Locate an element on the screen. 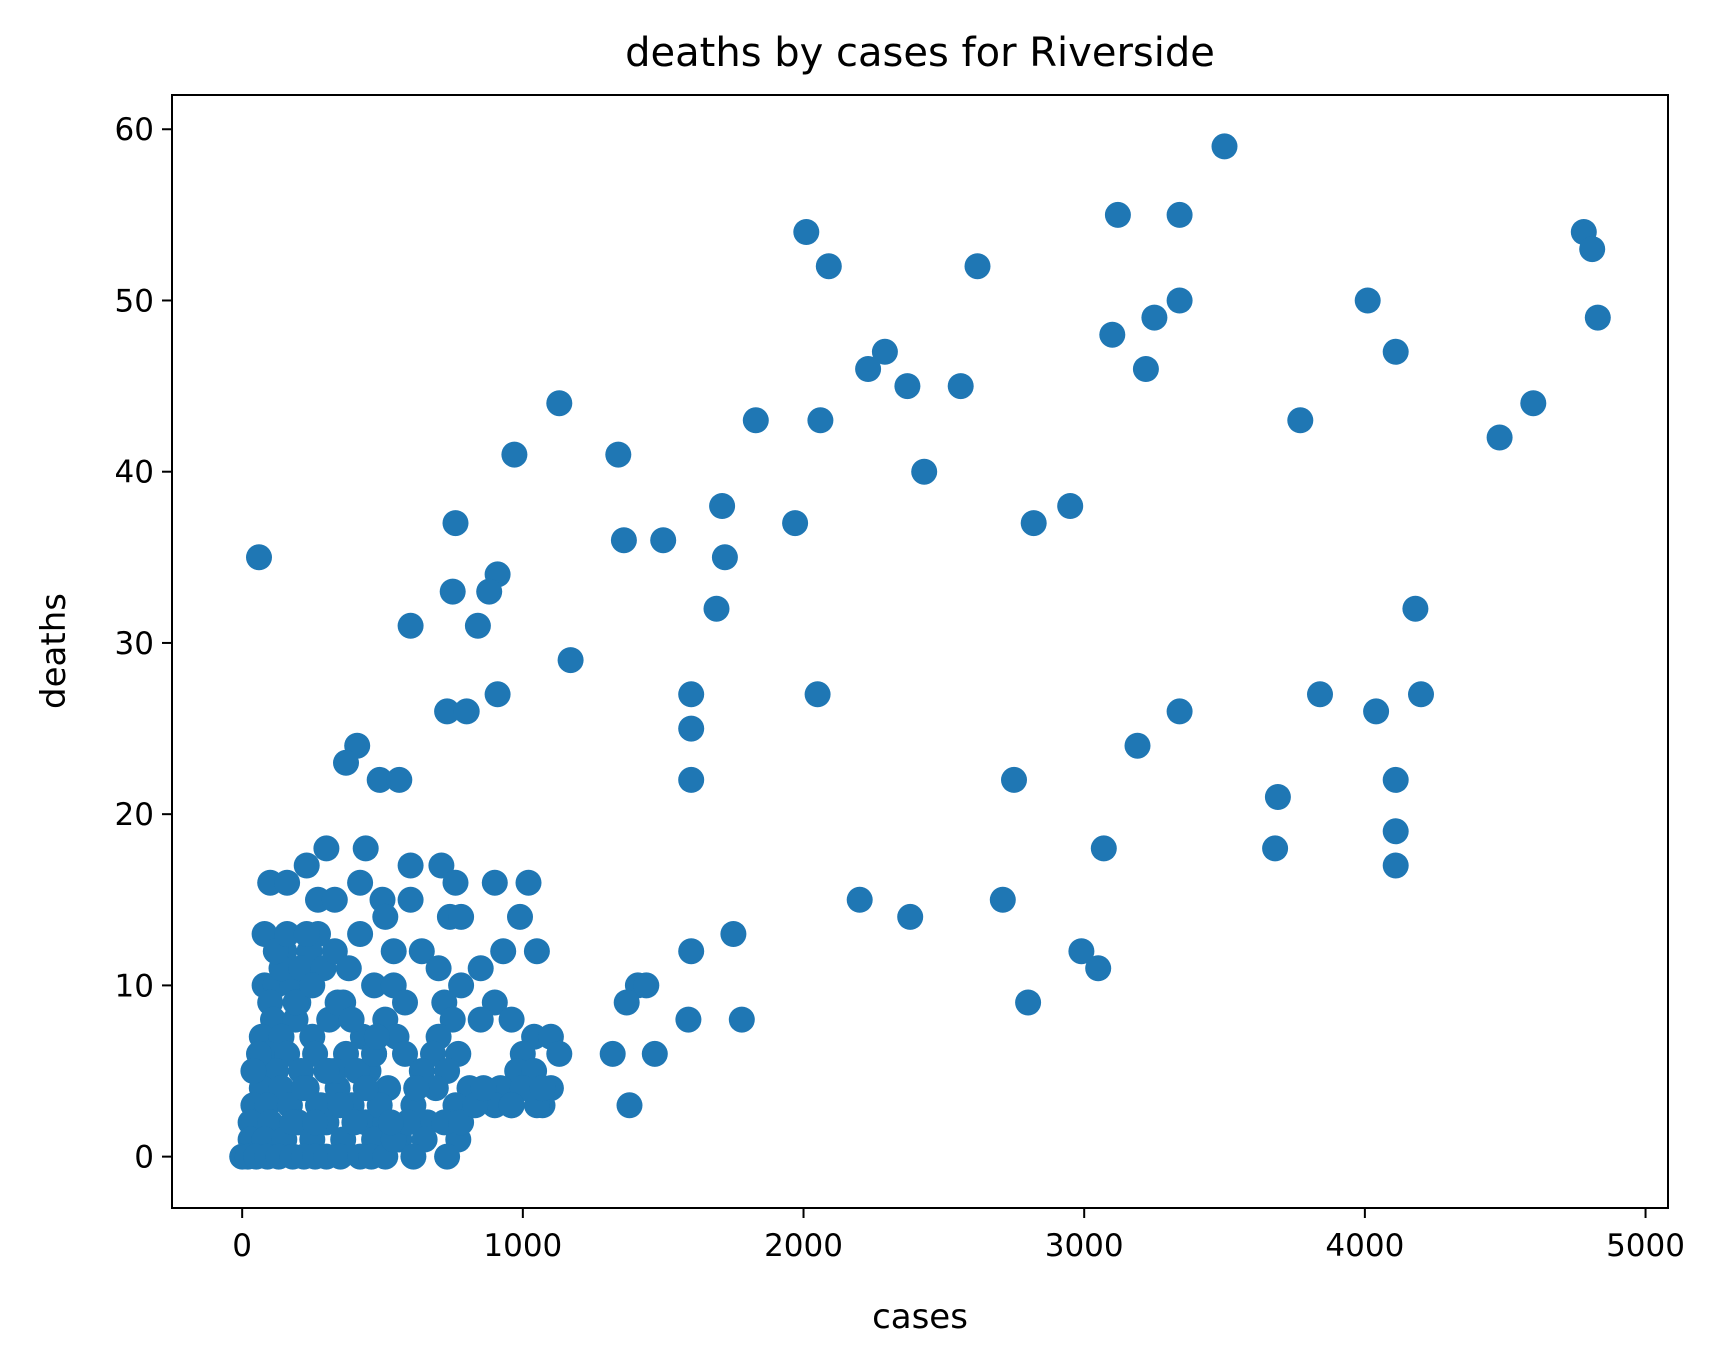  y-tick-label-20: 20 is located at coordinates (134, 815).